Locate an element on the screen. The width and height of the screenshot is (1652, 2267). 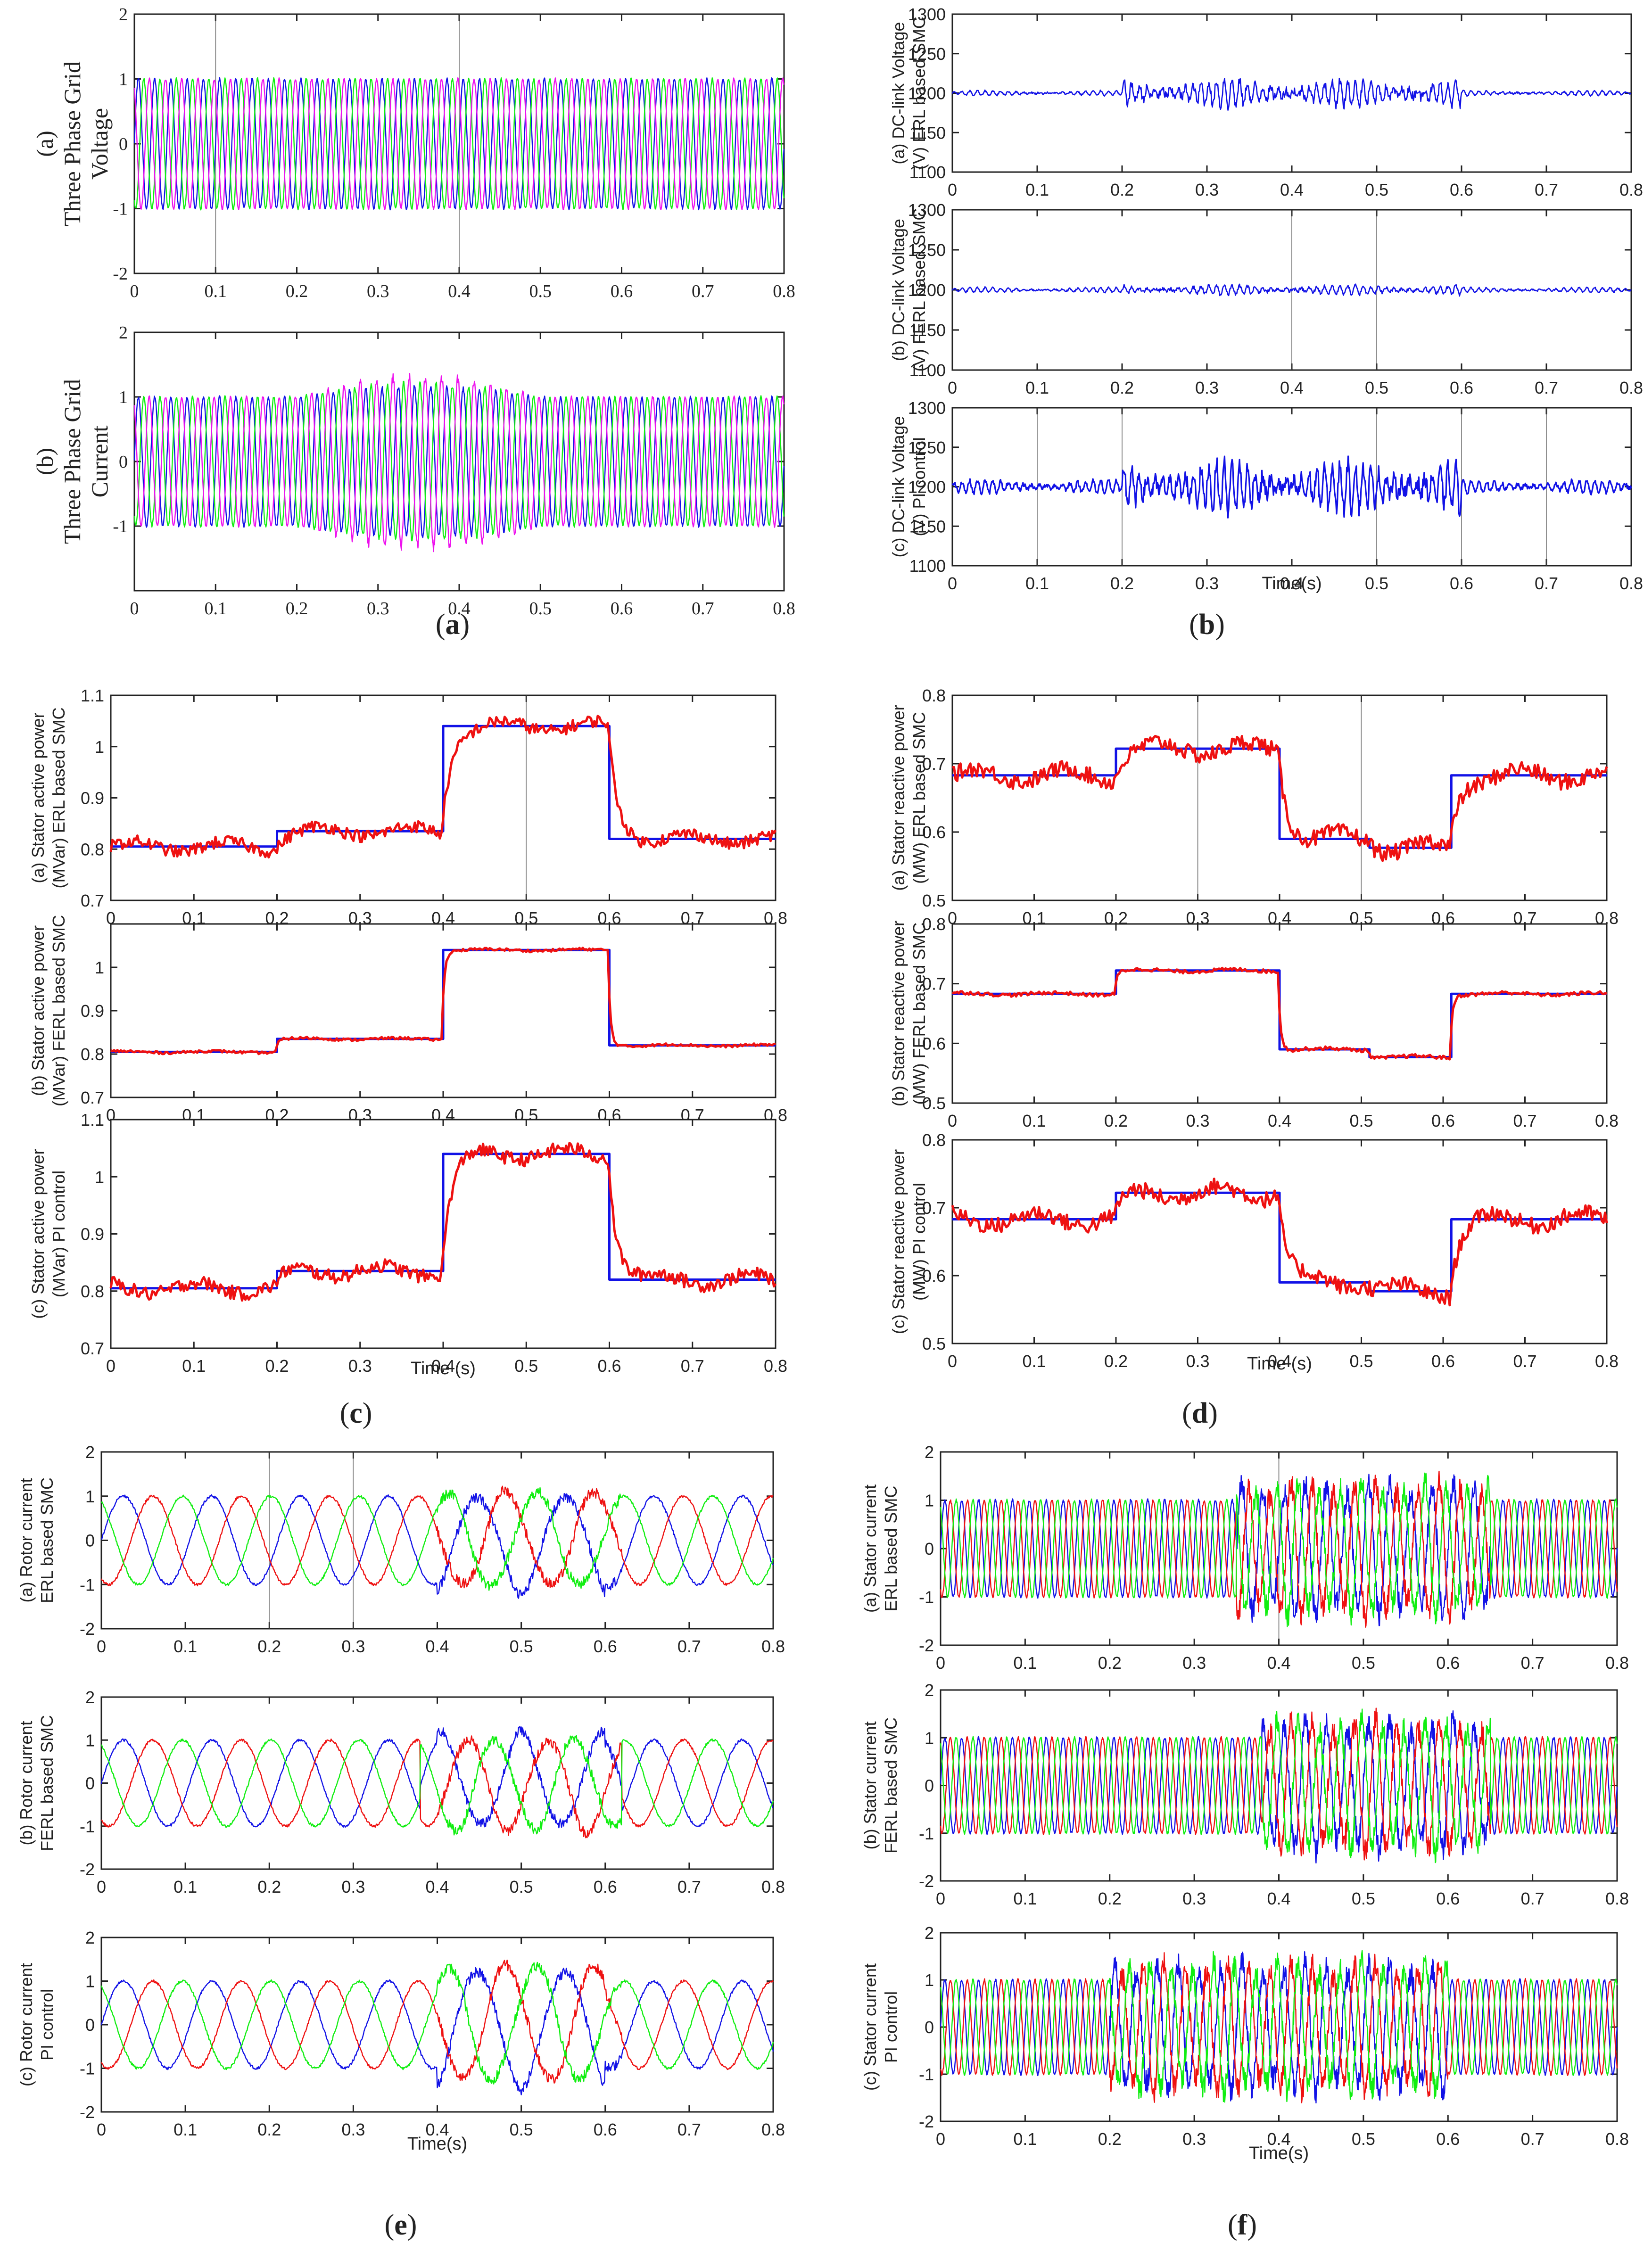
series-phase-c-line is located at coordinates (459, 144).